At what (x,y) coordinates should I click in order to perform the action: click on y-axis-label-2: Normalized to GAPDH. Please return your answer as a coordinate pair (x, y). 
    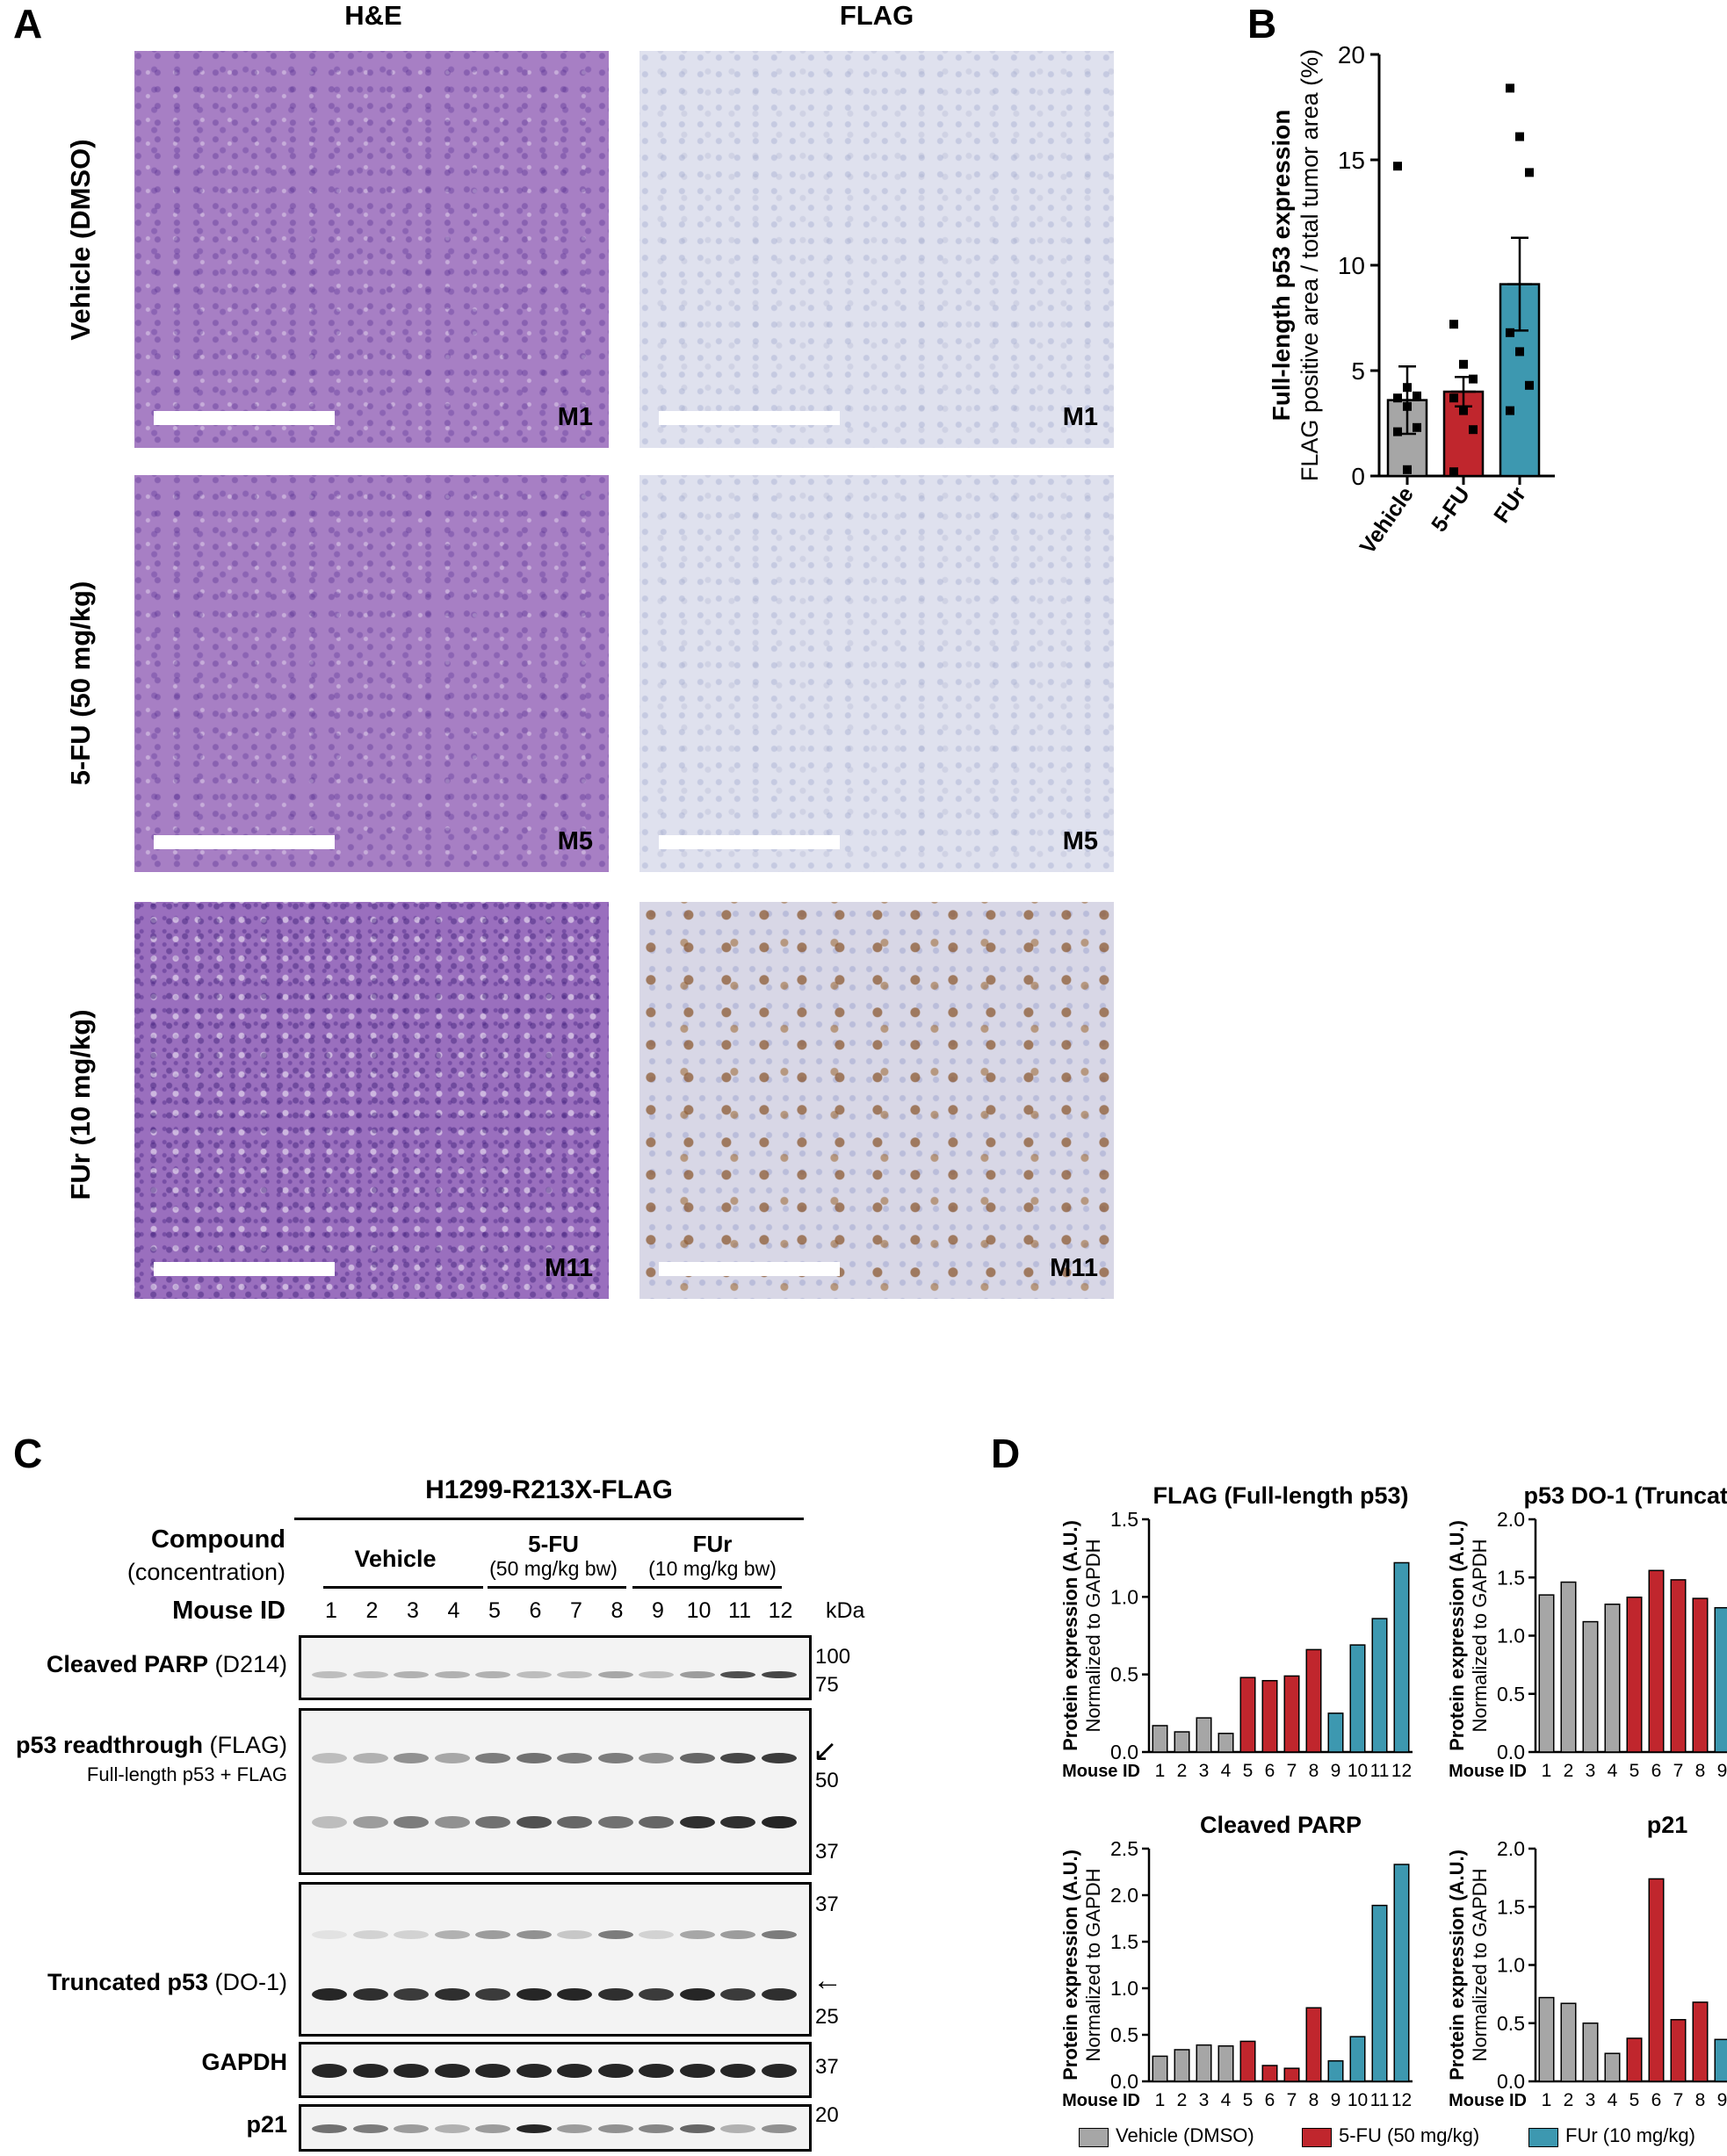
    Looking at the image, I should click on (1480, 1635).